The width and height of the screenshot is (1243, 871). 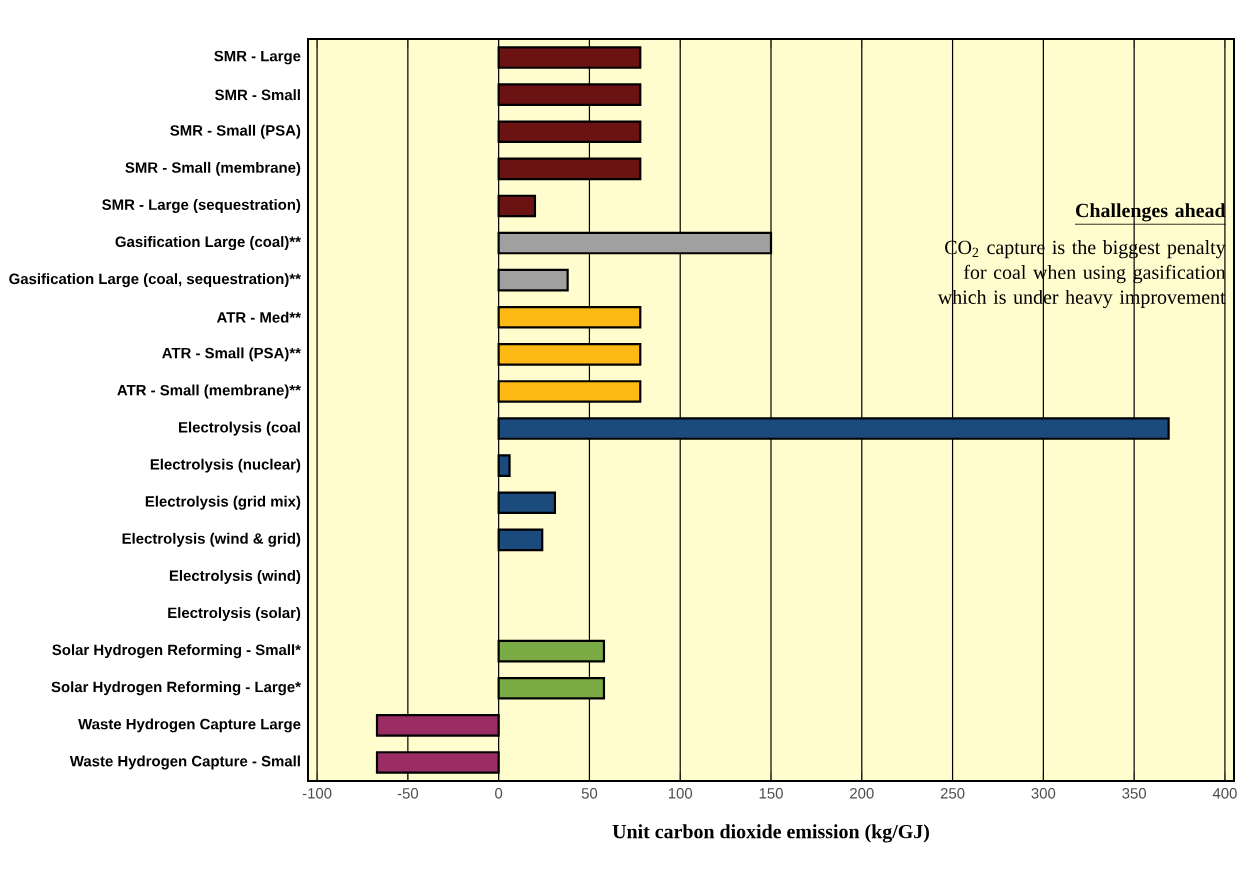 I want to click on y-tick-label: Waste Hydrogen Capture Large, so click(x=189, y=725).